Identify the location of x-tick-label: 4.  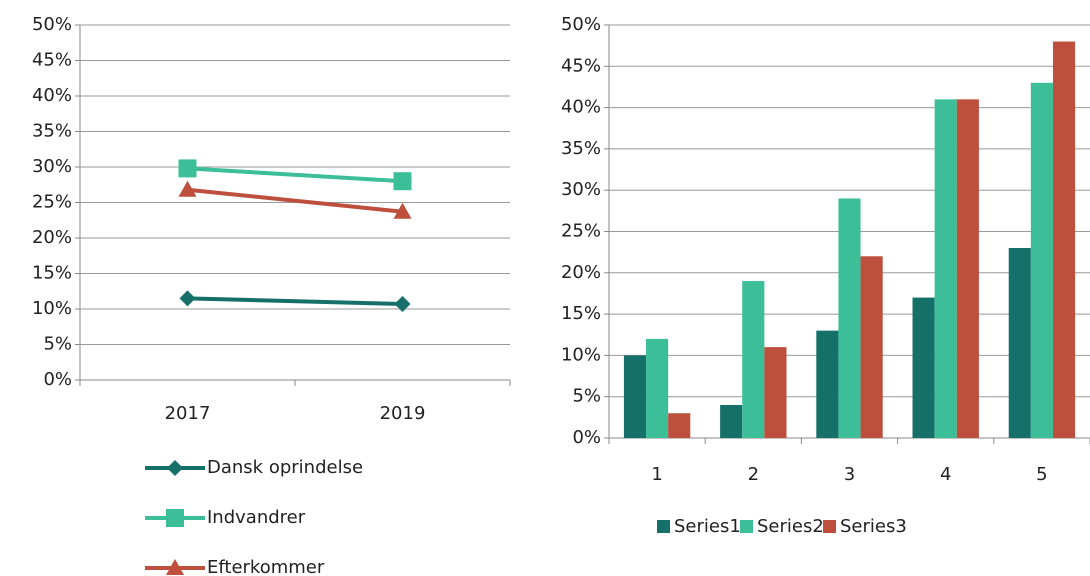
(945, 474).